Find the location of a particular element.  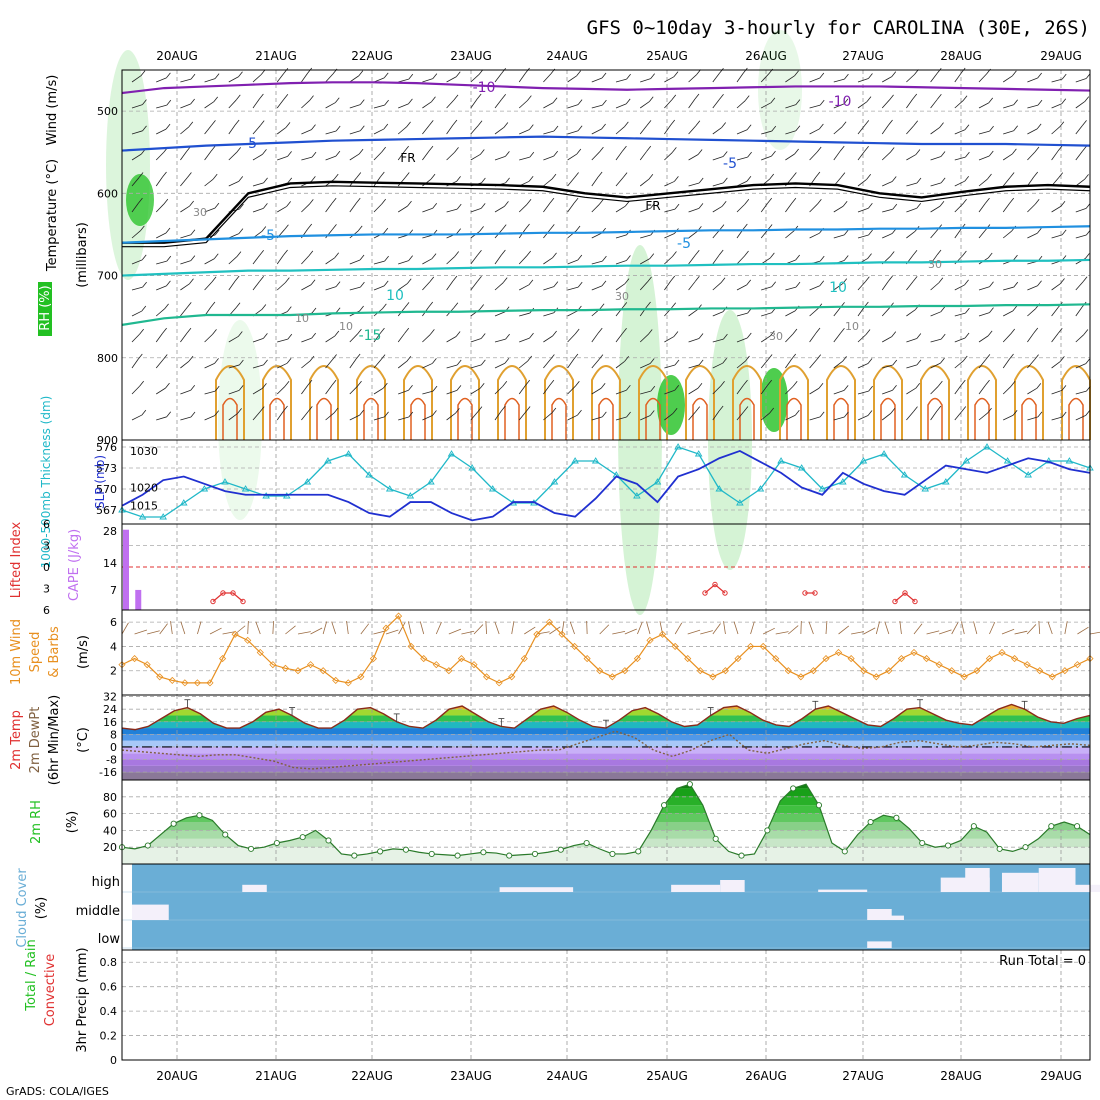

thickness-tick: 573 is located at coordinates (106, 468).